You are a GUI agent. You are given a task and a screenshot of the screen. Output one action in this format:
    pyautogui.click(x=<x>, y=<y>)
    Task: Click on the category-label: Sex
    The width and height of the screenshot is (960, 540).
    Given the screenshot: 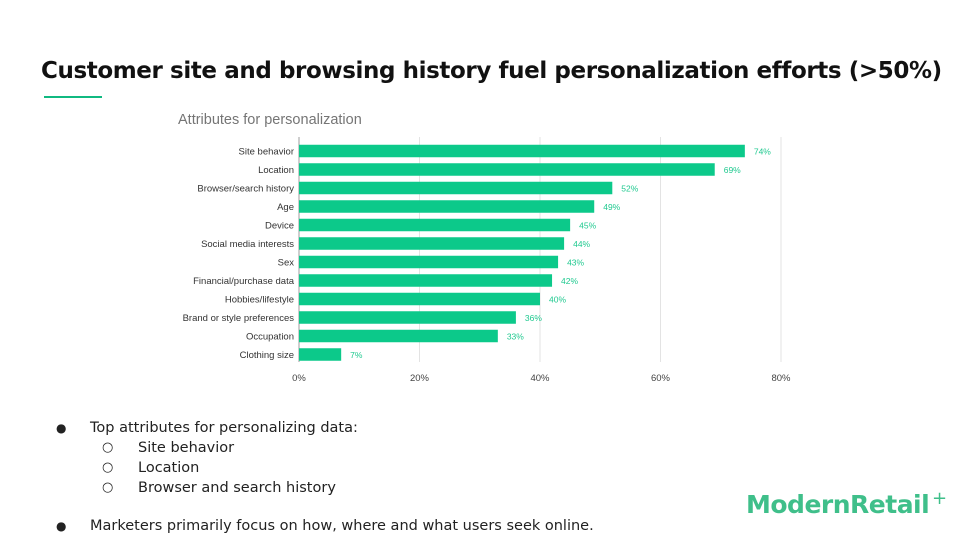 What is the action you would take?
    pyautogui.click(x=286, y=263)
    